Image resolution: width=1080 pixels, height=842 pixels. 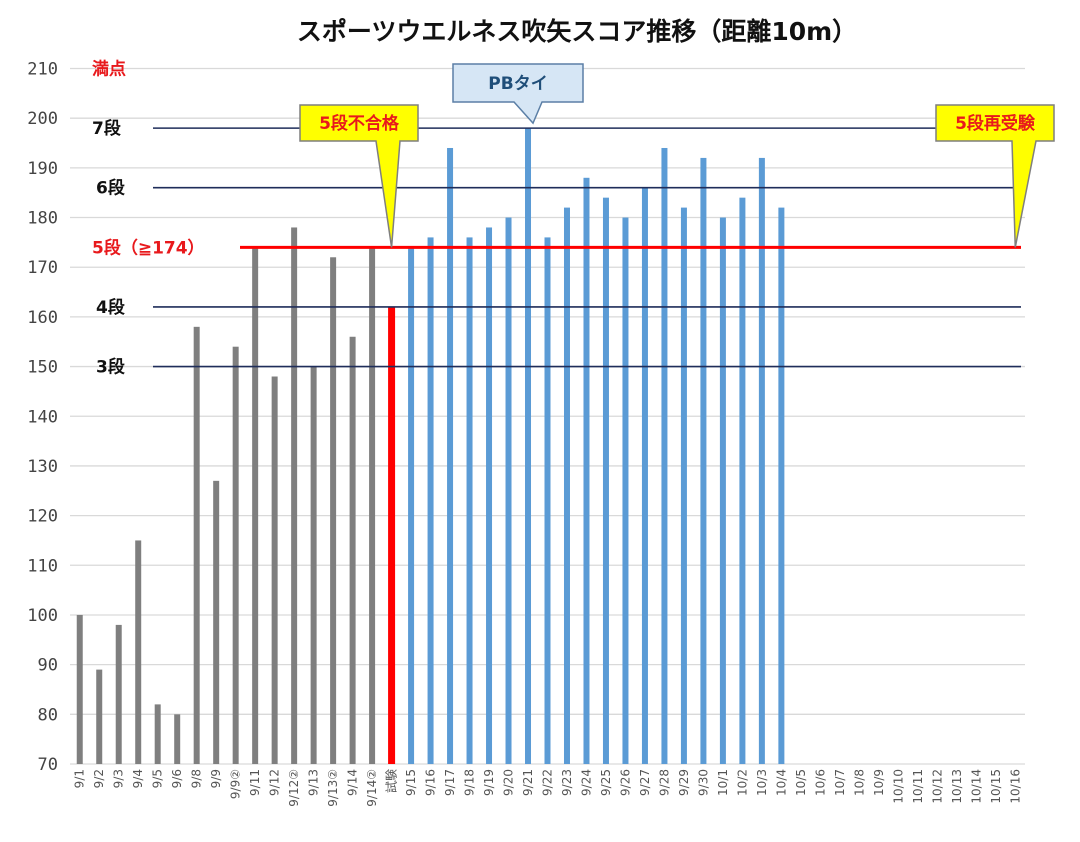 What do you see at coordinates (42, 467) in the screenshot?
I see `y-tick-label: 130` at bounding box center [42, 467].